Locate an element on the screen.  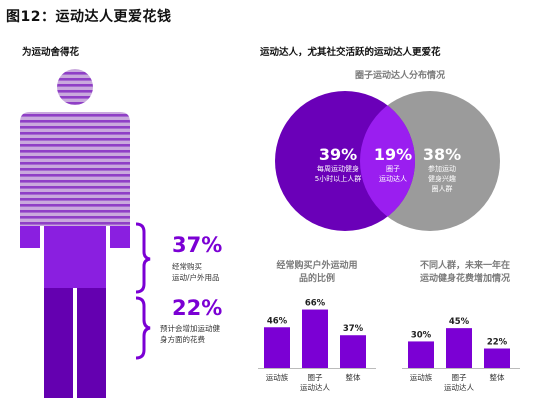
bar-chart-2: 30% 运动族 45% 圈子运动达人 22% 整体 is located at coordinates (461, 354).